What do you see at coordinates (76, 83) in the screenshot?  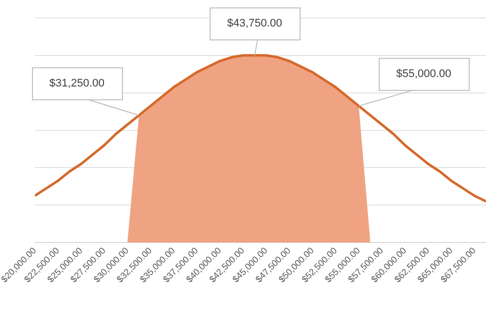 I see `annotation: $31,250.00` at bounding box center [76, 83].